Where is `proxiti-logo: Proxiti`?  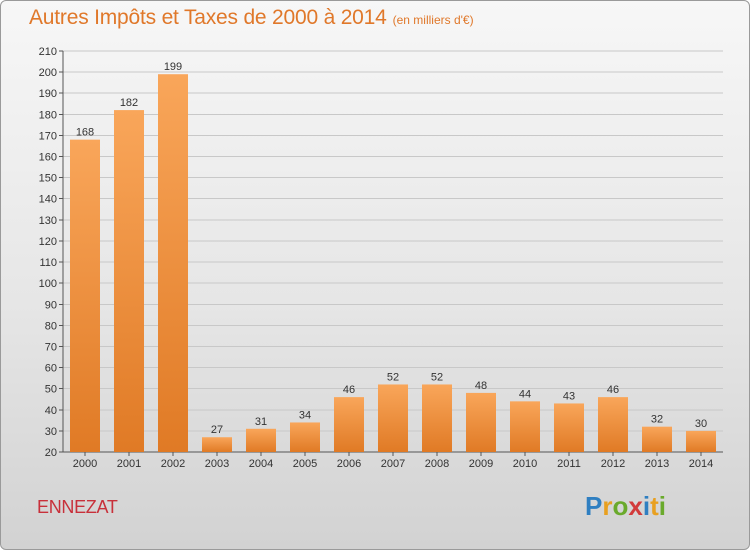
proxiti-logo: Proxiti is located at coordinates (625, 506).